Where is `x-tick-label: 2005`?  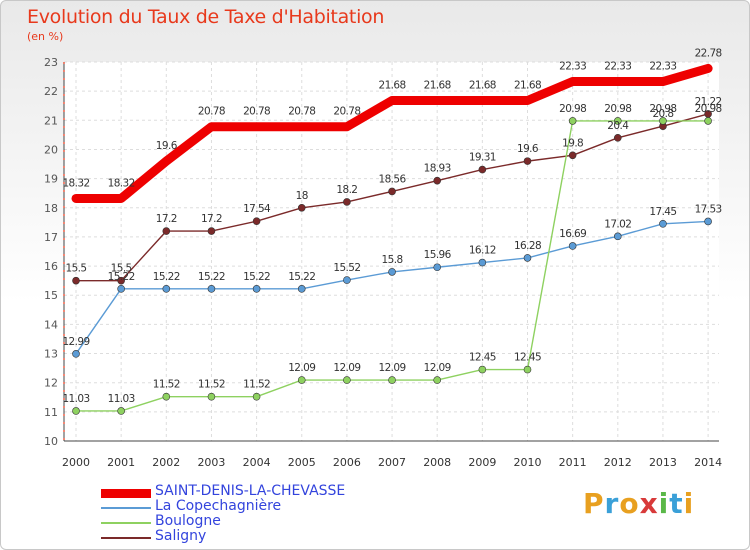 x-tick-label: 2005 is located at coordinates (302, 462).